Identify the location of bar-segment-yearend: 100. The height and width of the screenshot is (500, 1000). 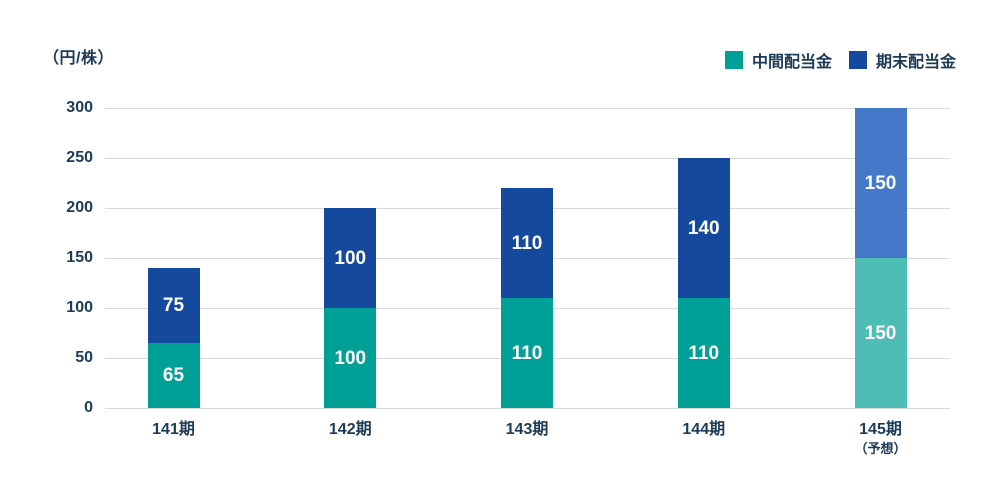
(350, 258).